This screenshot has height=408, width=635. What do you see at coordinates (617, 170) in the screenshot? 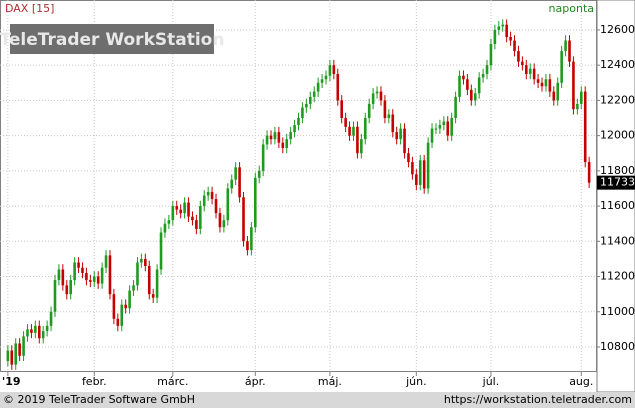
I see `y-tick-label: 11800` at bounding box center [617, 170].